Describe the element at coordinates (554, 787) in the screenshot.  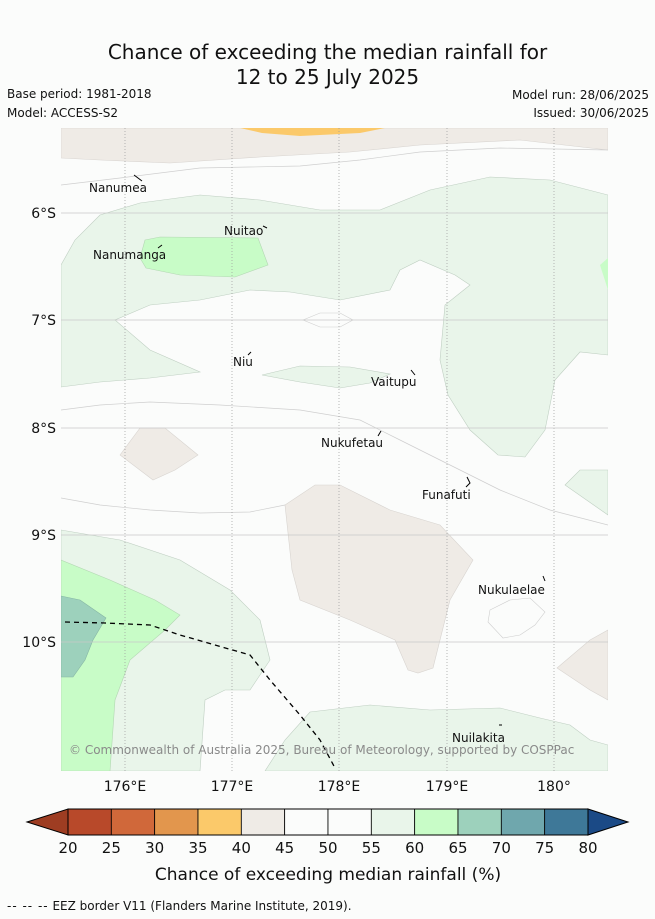
I see `lon-tick-label: 180°` at that location.